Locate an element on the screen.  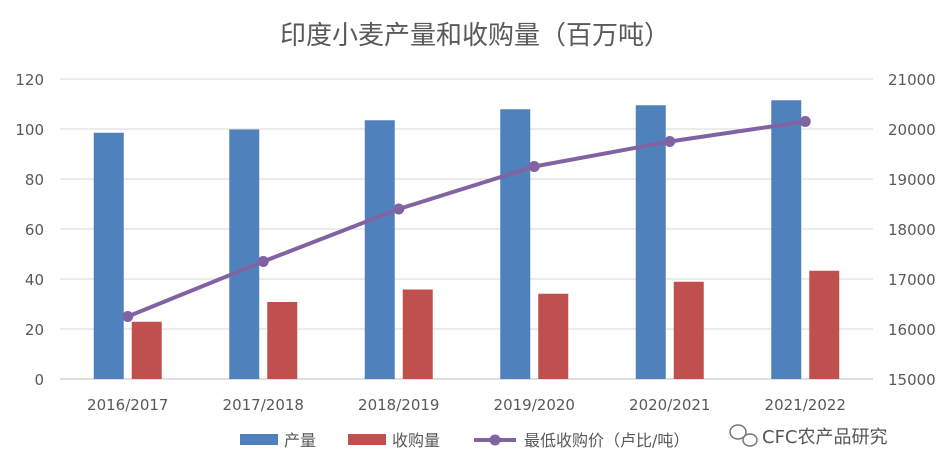
left-axis: 0 20 40 60 80 100 120 is located at coordinates (29, 230).